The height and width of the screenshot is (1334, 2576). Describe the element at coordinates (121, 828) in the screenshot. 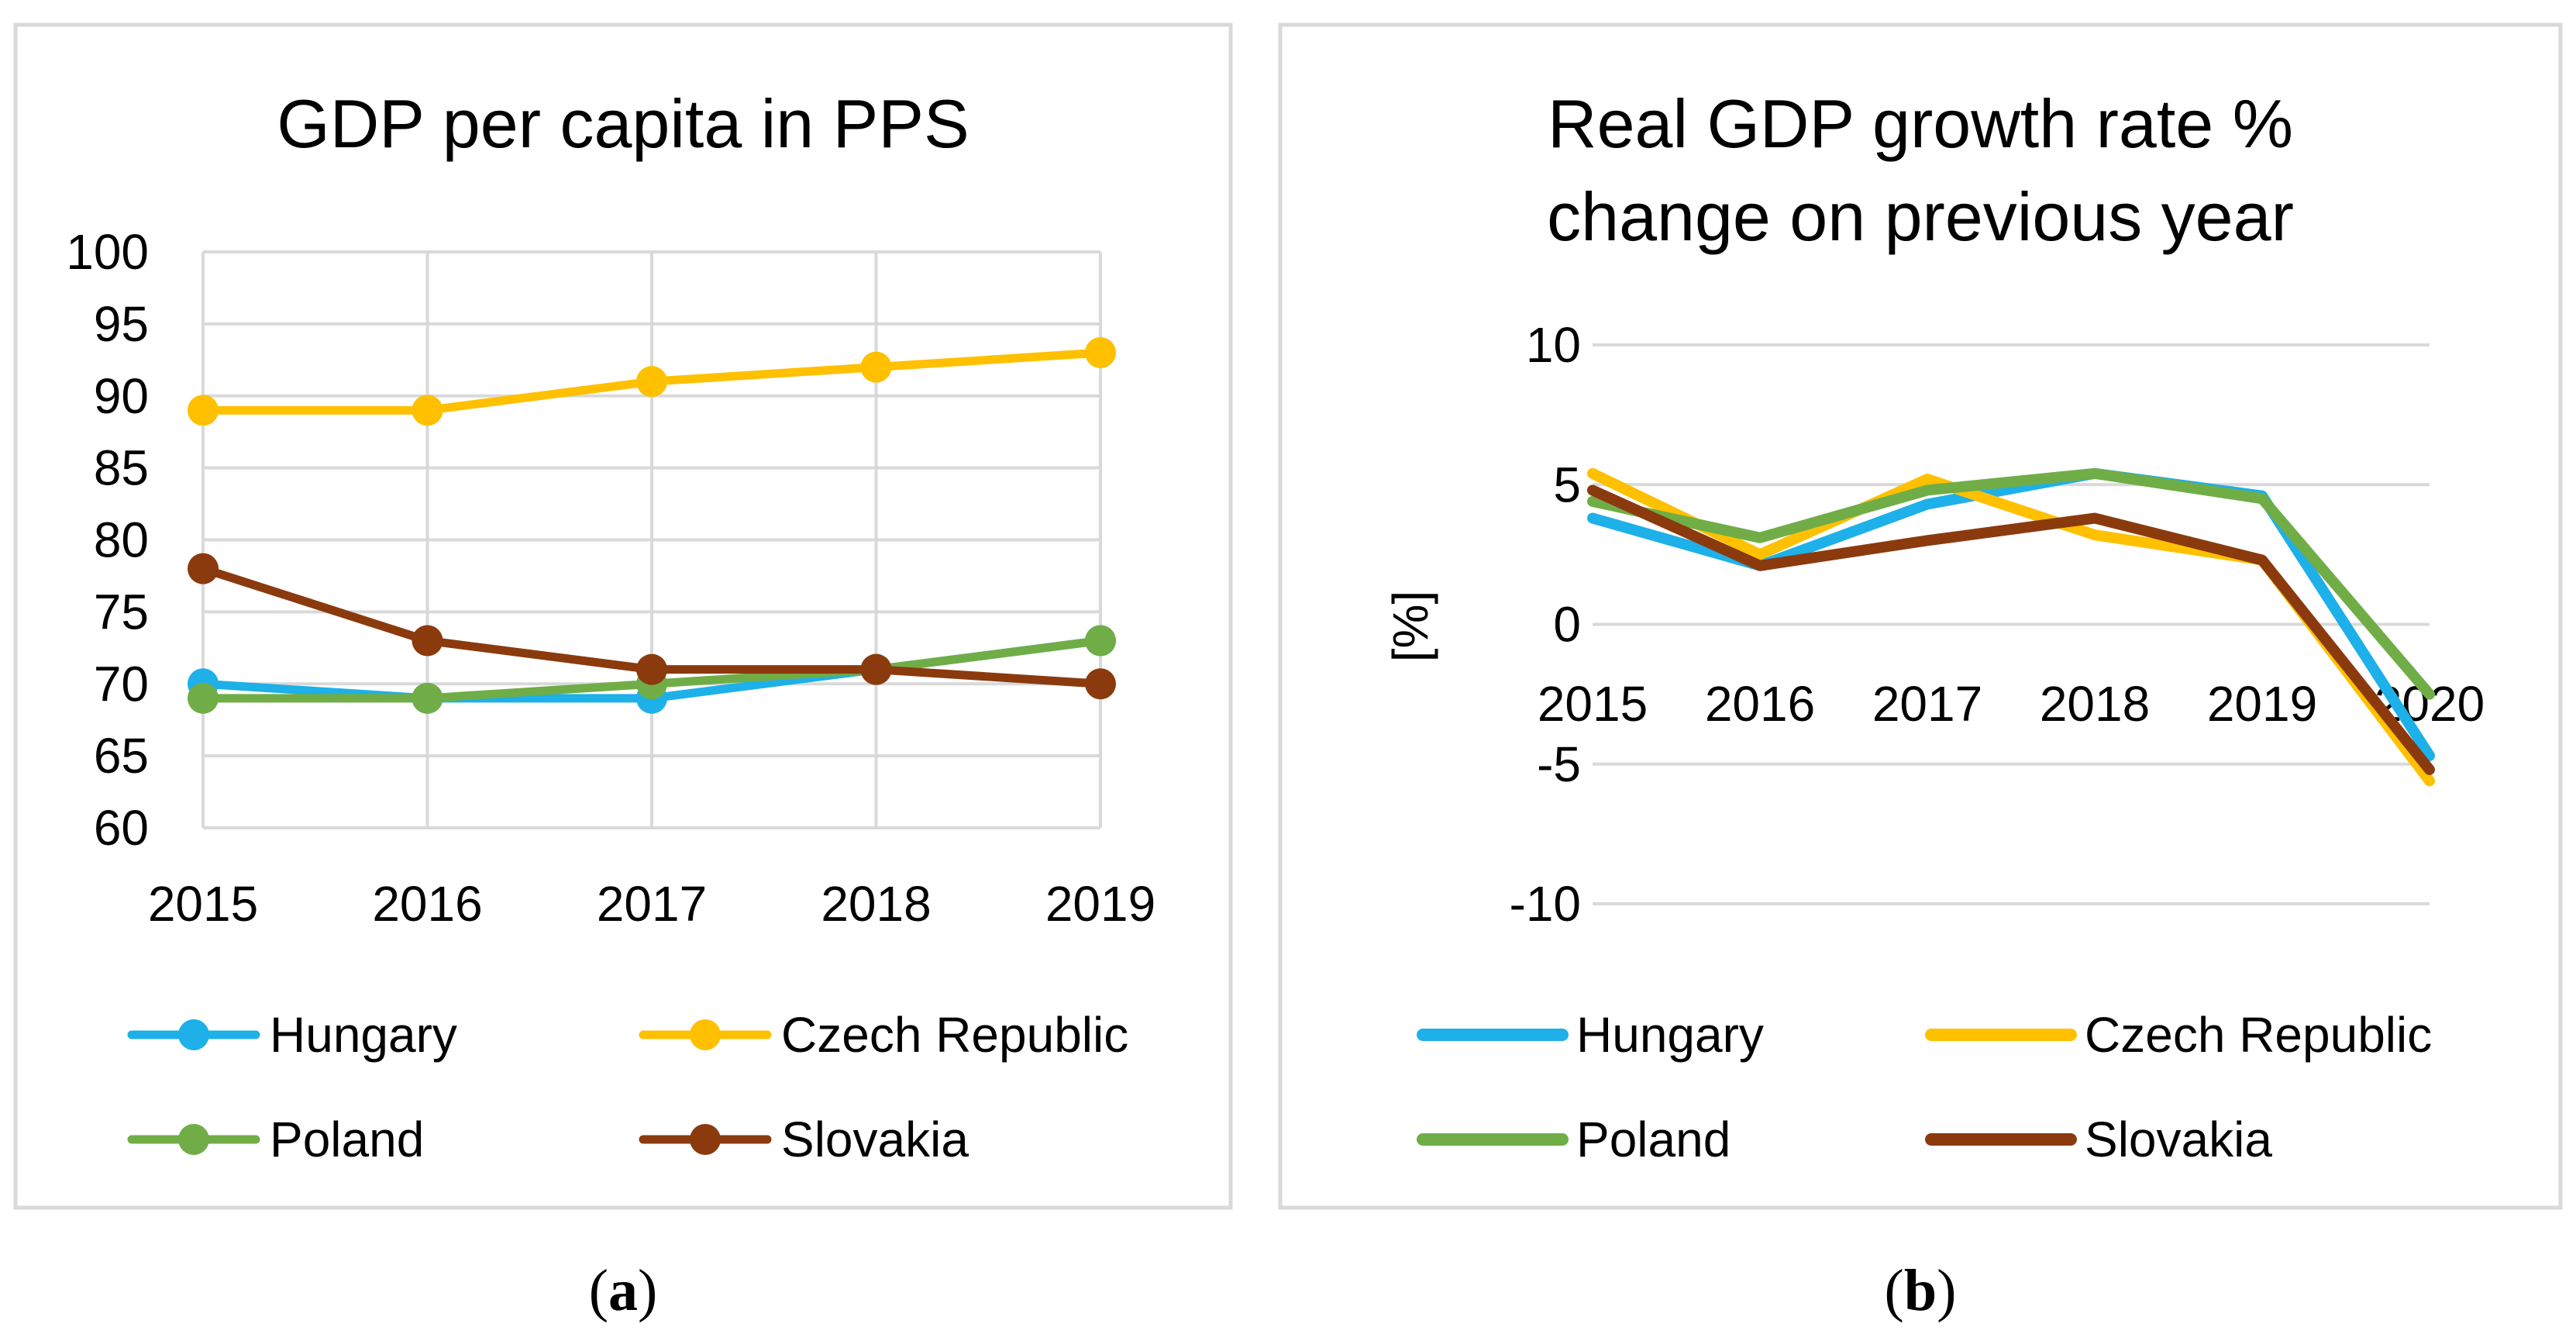

I see `y-tick-label: 60` at that location.